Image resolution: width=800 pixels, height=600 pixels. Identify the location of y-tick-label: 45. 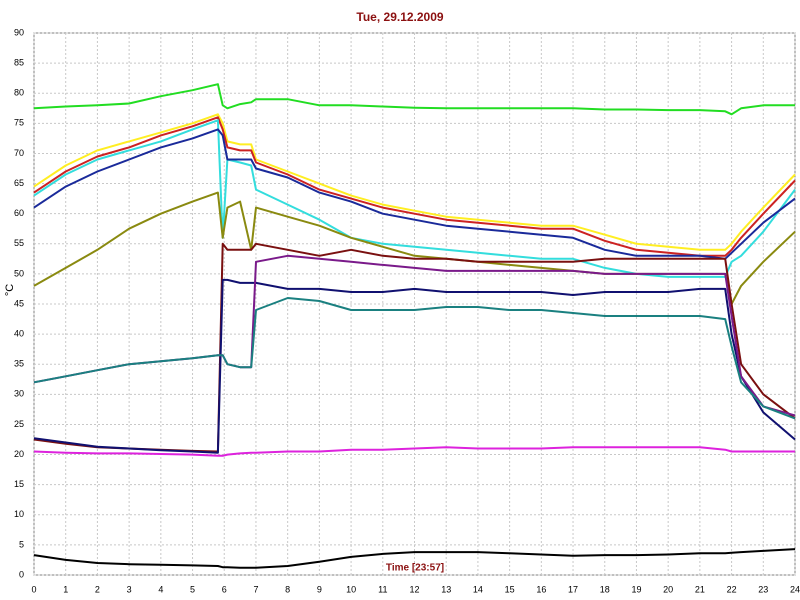
(19, 303).